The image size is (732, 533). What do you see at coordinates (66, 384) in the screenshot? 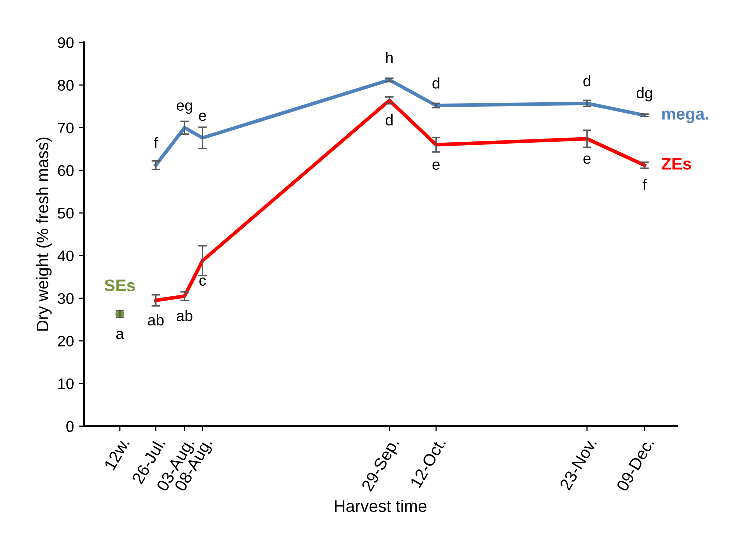
I see `y-tick-label: 10` at bounding box center [66, 384].